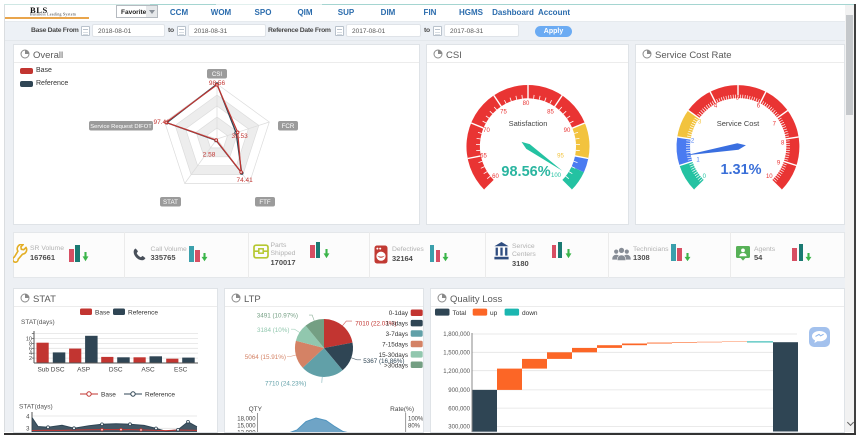 The width and height of the screenshot is (866, 441). What do you see at coordinates (116, 370) in the screenshot?
I see `svg-text: DSC` at bounding box center [116, 370].